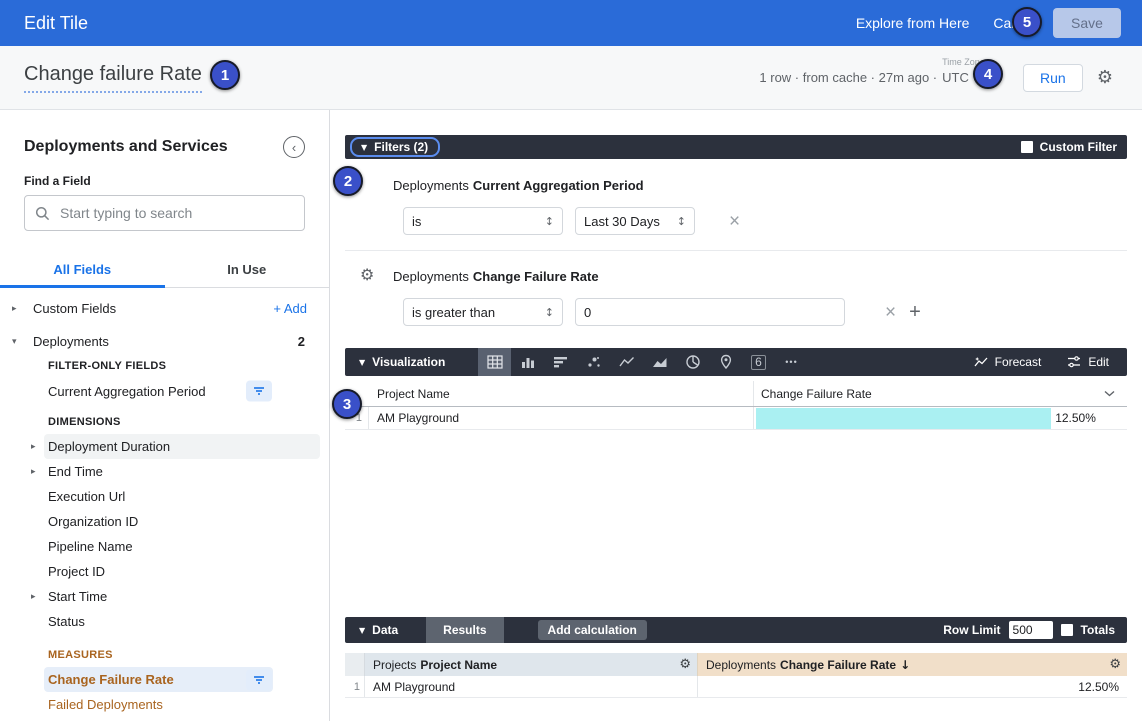 The height and width of the screenshot is (722, 1142). I want to click on field-pipeline-name: Pipeline Name, so click(90, 546).